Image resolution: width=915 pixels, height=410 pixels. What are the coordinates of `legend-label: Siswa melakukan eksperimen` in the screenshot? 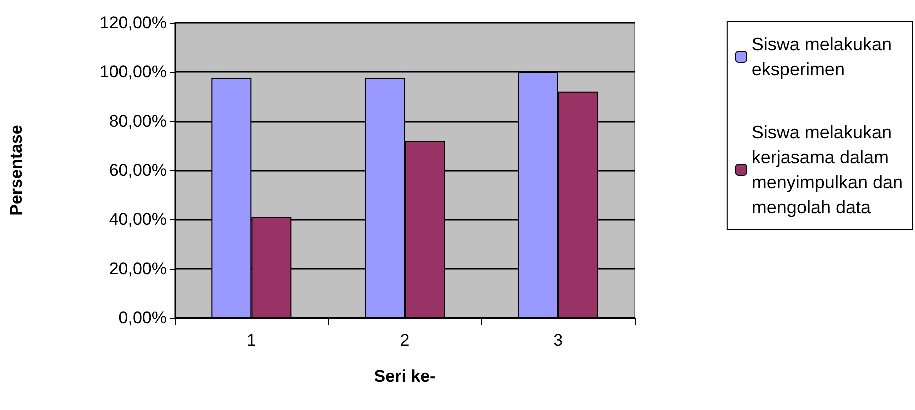 It's located at (822, 57).